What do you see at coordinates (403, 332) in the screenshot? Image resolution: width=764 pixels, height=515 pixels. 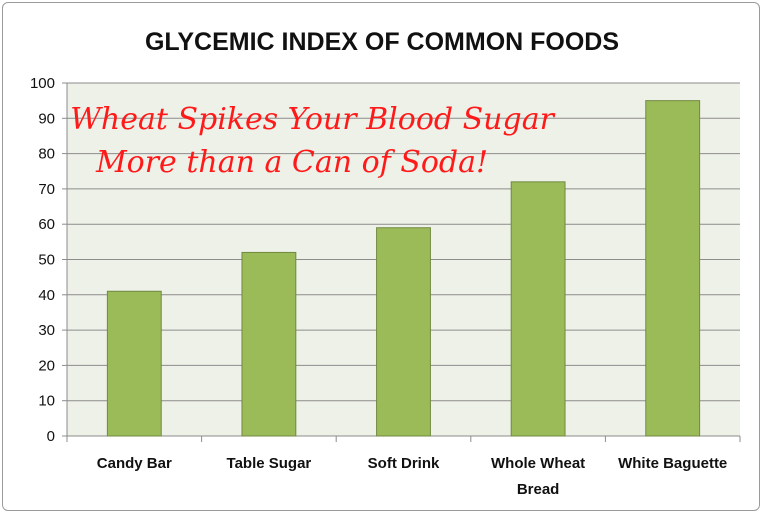 I see `bar-soft-drink` at bounding box center [403, 332].